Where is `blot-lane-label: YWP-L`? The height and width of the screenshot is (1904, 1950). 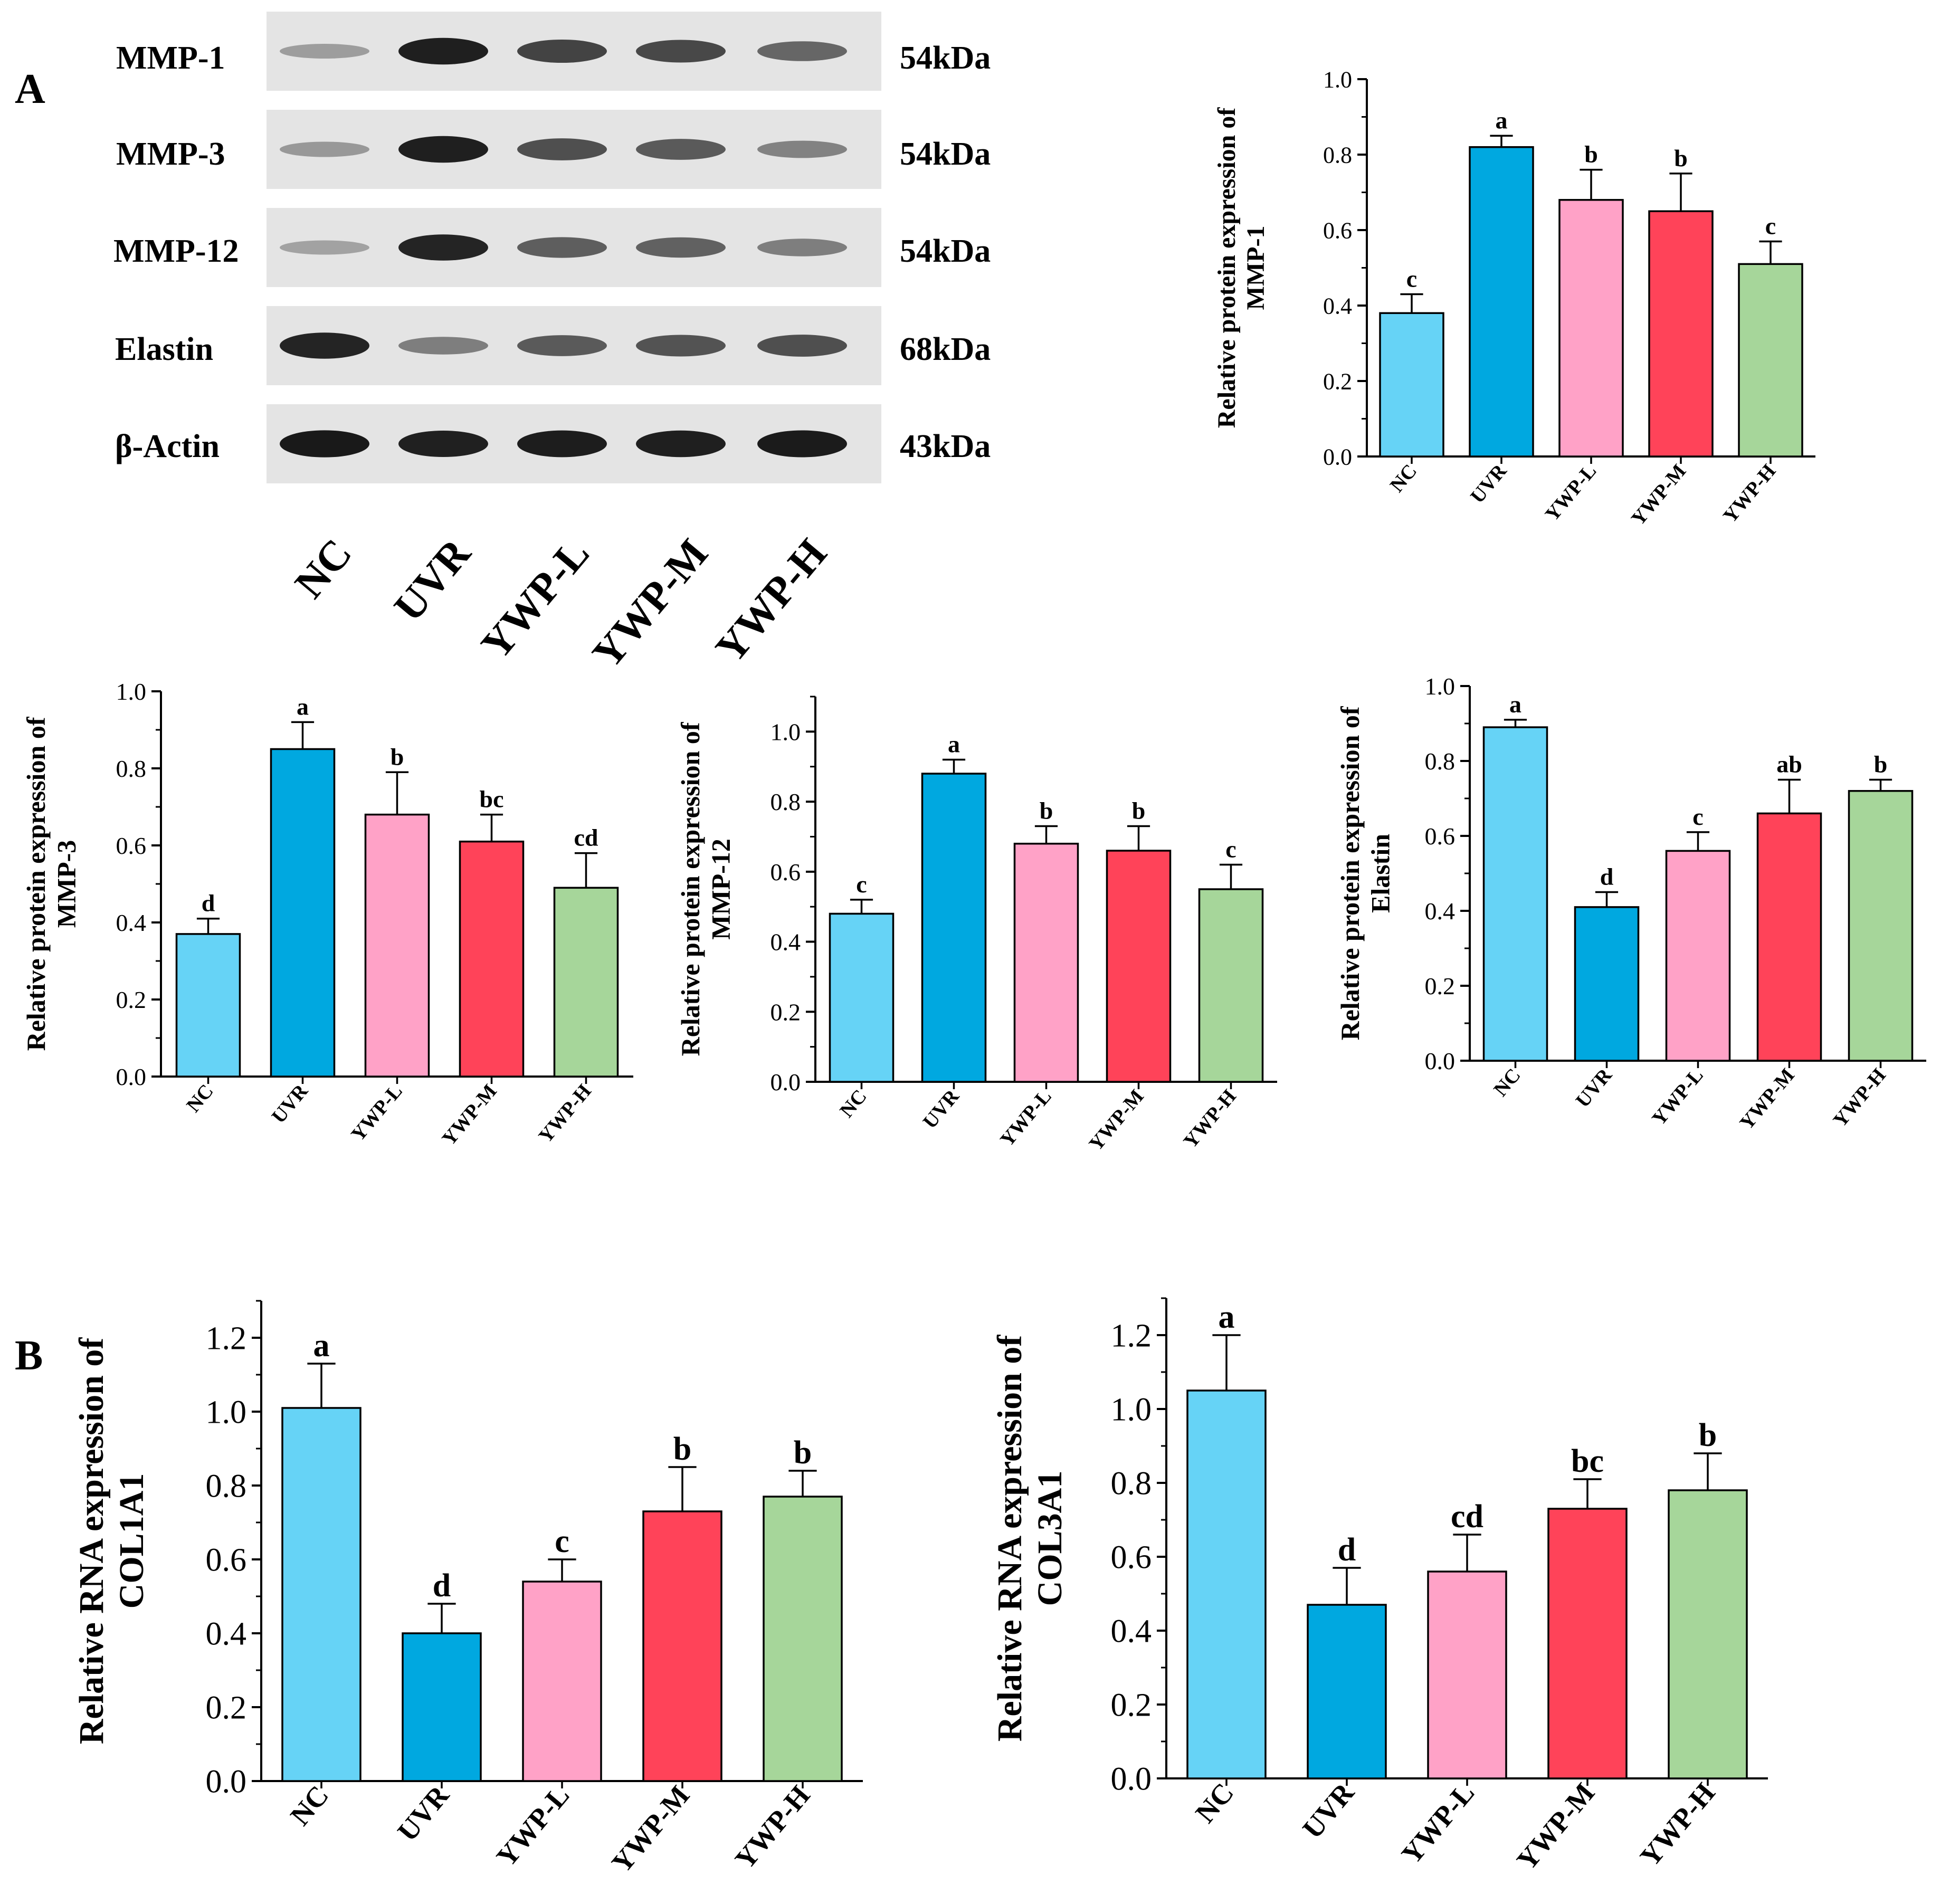
blot-lane-label: YWP-L is located at coordinates (535, 599).